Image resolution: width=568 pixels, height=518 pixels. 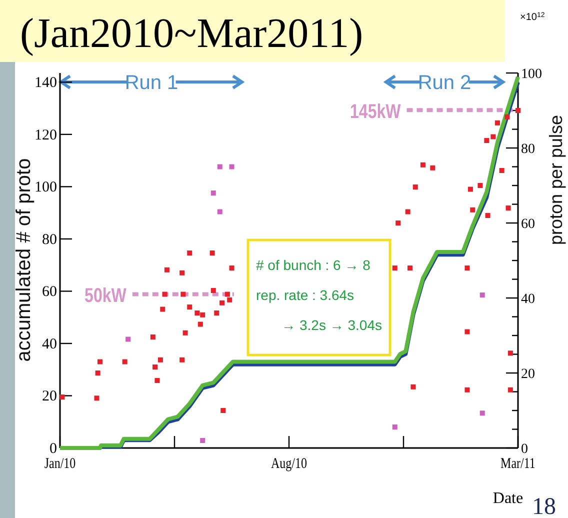 I want to click on annotation: # of bunch : 6 → 8 rep. rate : 3.64s → 3.2s → 3.04s, so click(x=319, y=295).